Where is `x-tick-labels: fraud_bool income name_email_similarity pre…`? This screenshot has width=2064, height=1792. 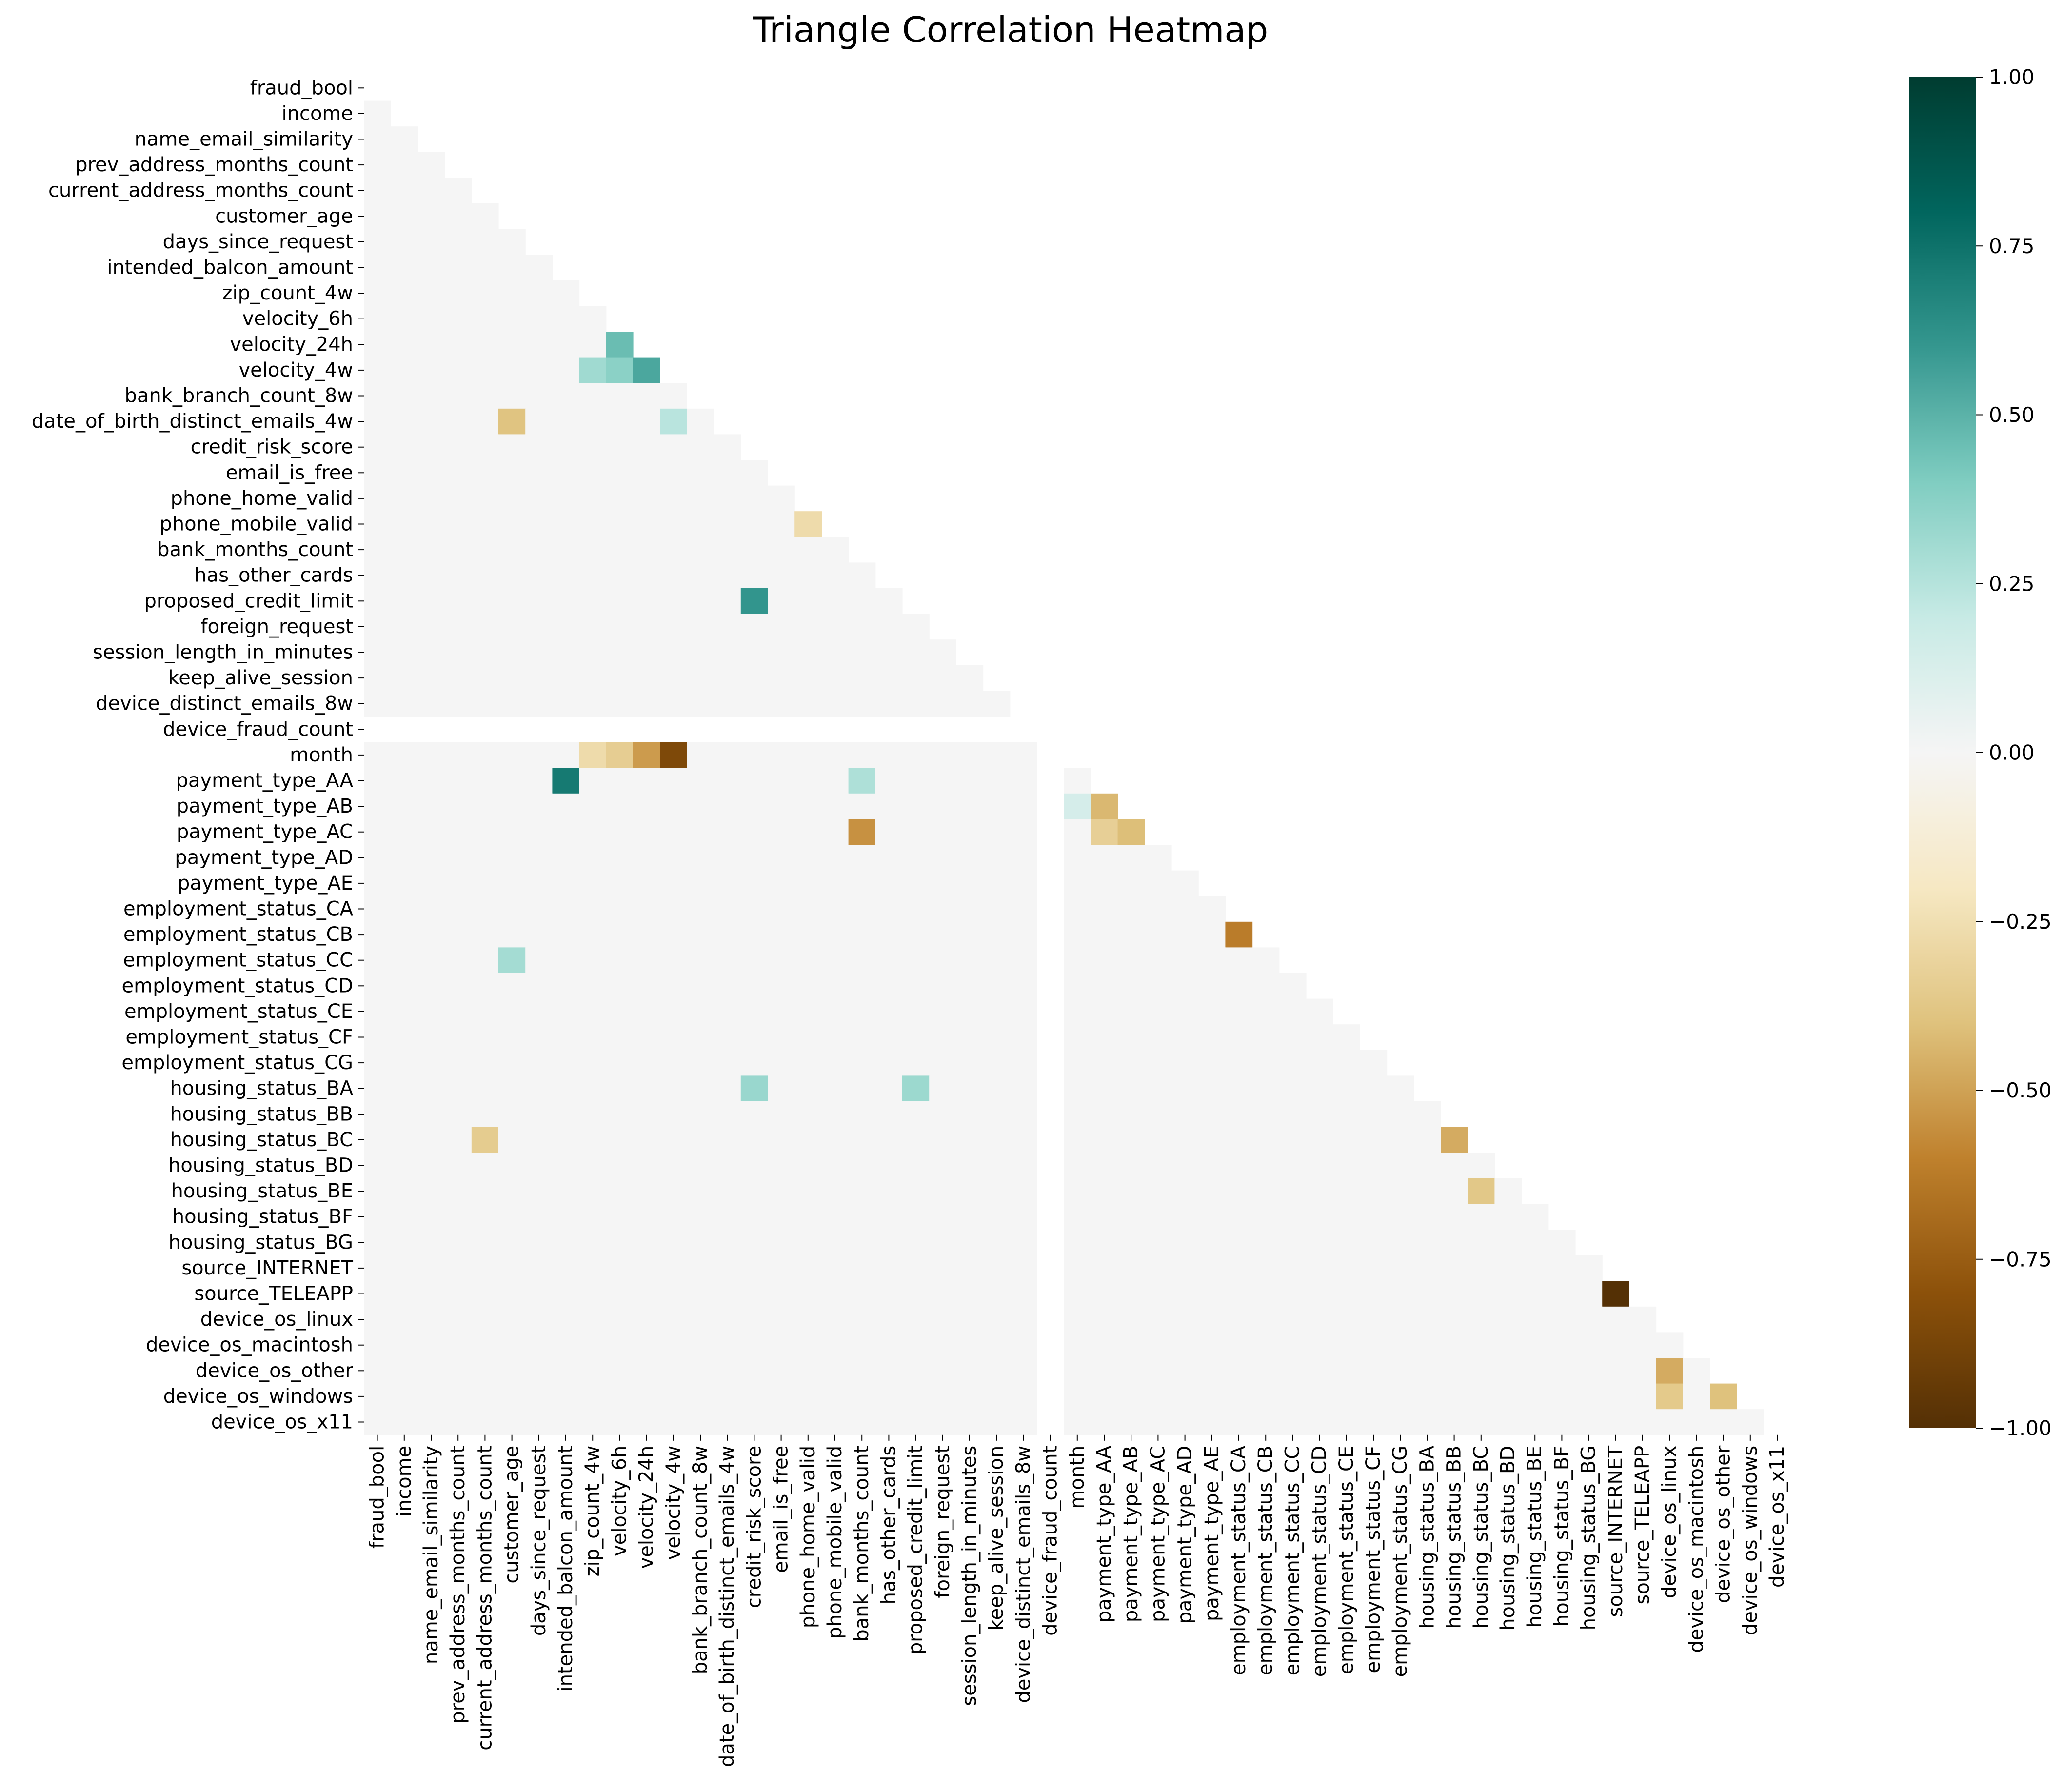
x-tick-labels: fraud_bool income name_email_similarity pre… is located at coordinates (1077, 1600).